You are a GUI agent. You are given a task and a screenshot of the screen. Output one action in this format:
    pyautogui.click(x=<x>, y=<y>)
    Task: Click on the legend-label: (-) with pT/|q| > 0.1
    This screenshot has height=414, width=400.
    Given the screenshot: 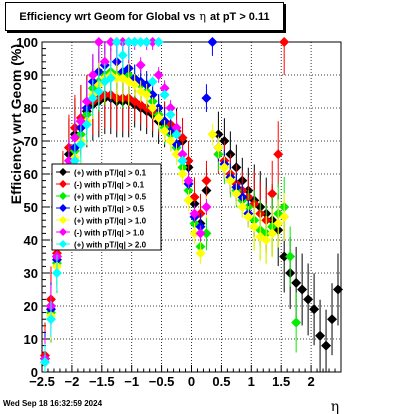 What is the action you would take?
    pyautogui.click(x=109, y=185)
    